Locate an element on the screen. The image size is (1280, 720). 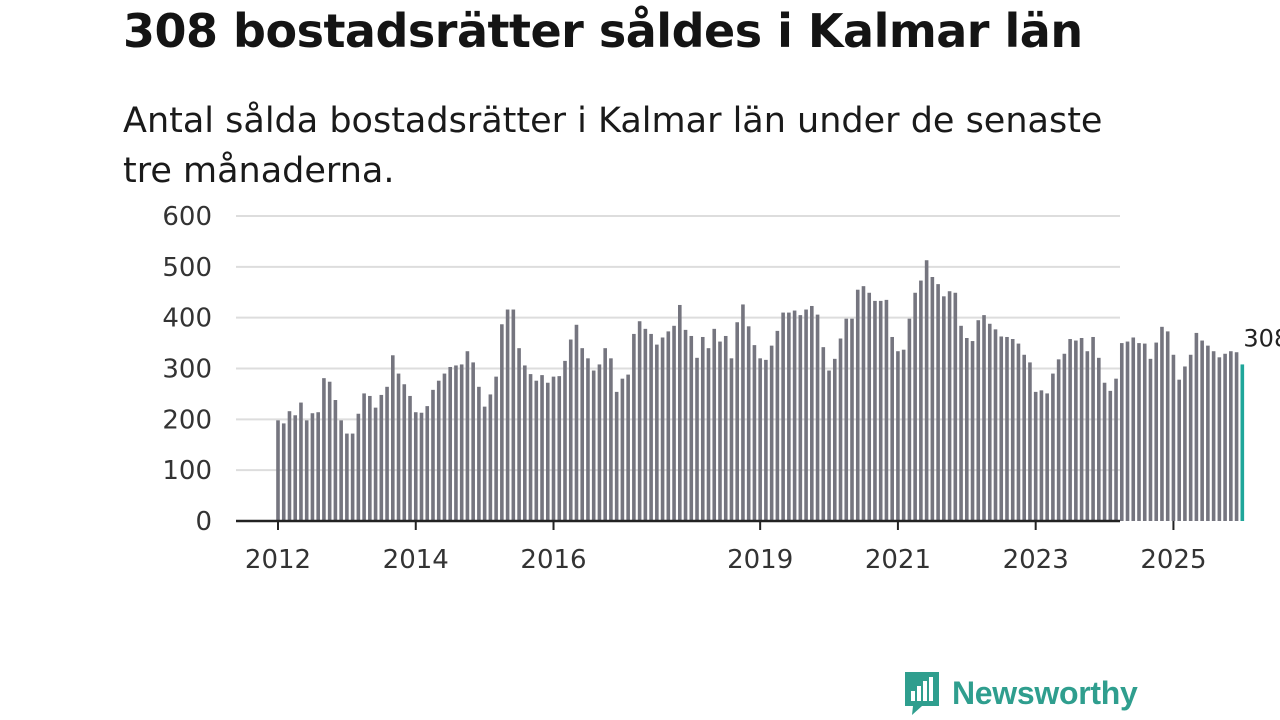
x-tick-label: 2016 is located at coordinates (553, 560).